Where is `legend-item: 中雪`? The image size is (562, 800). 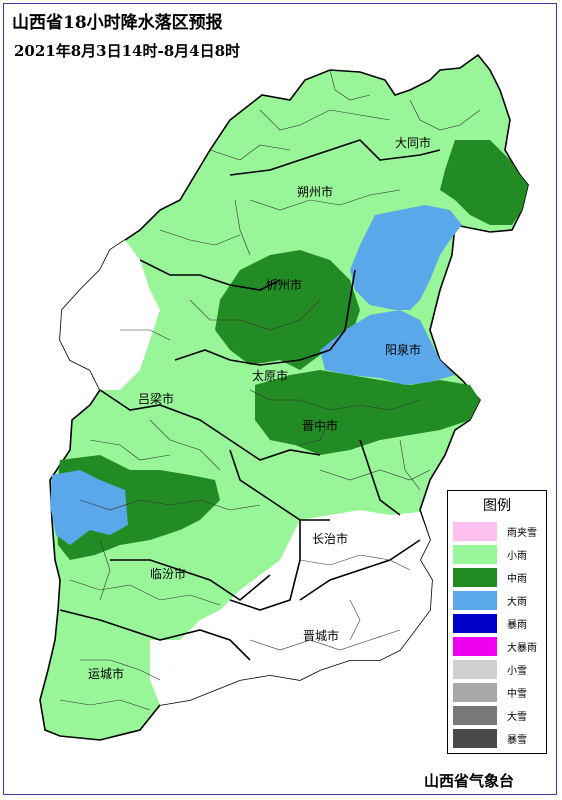
legend-item: 中雪 is located at coordinates (498, 692).